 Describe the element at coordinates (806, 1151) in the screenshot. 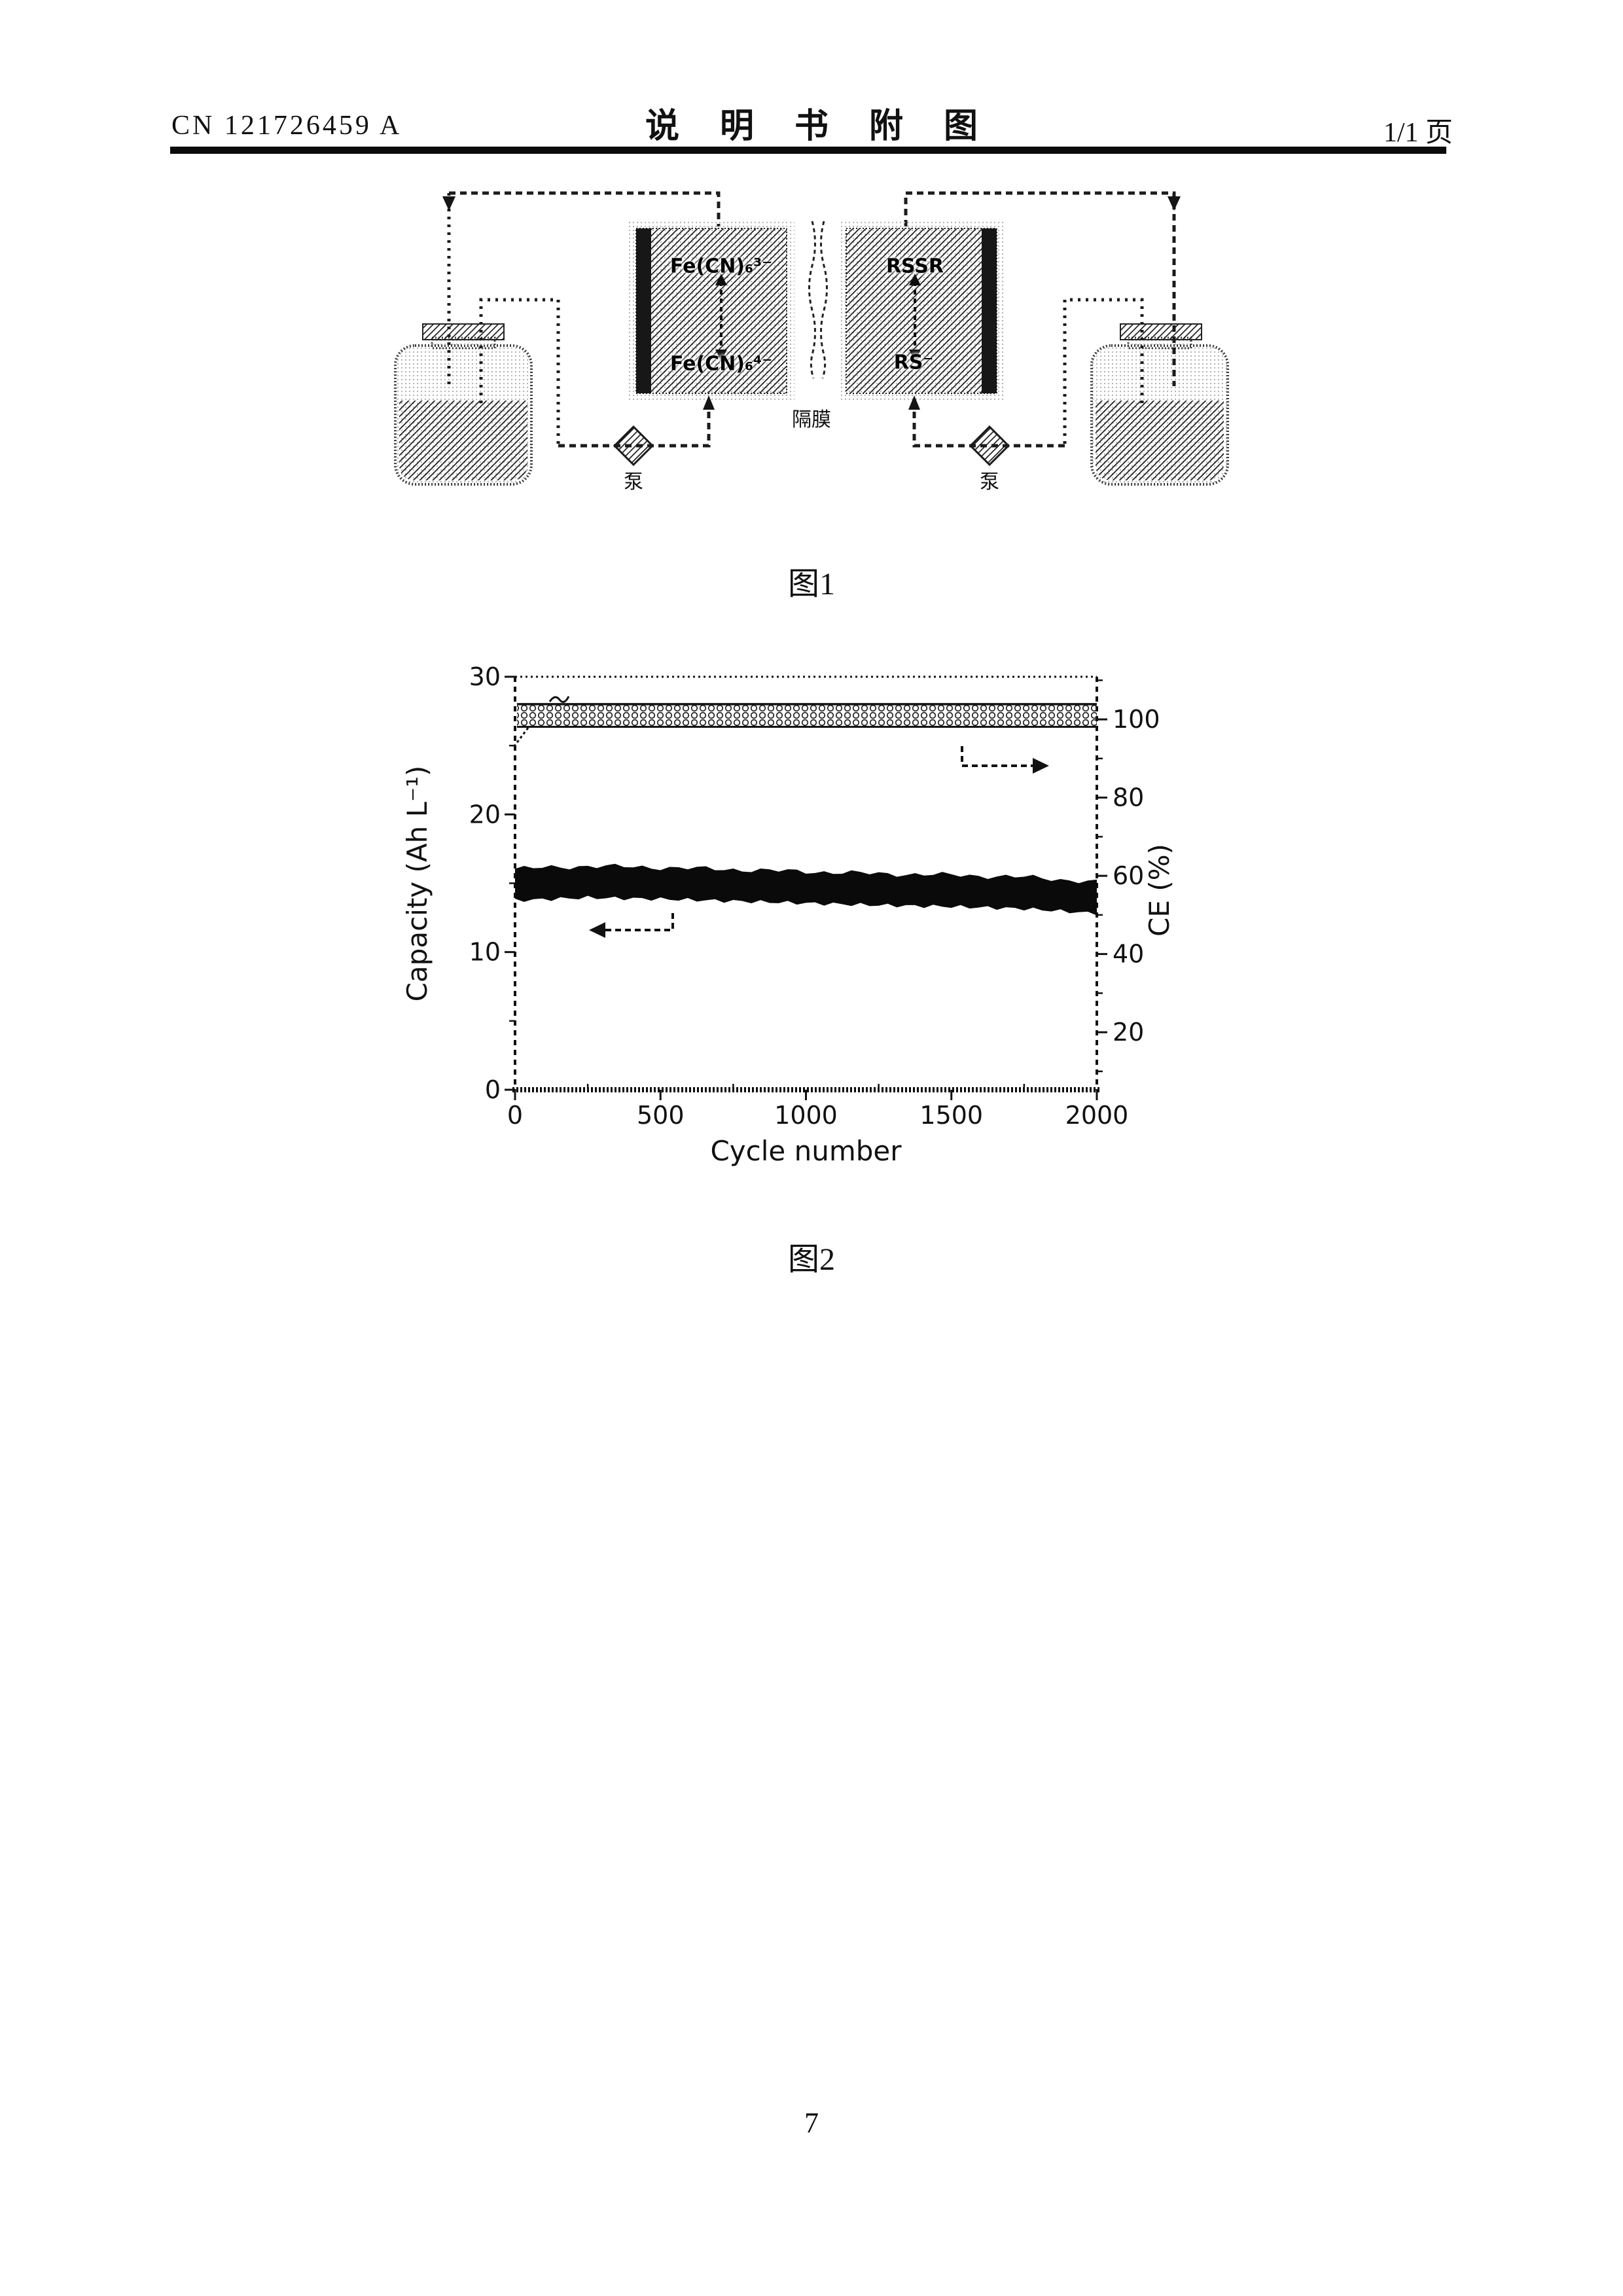

I see `x-axis-title: Cycle number` at that location.